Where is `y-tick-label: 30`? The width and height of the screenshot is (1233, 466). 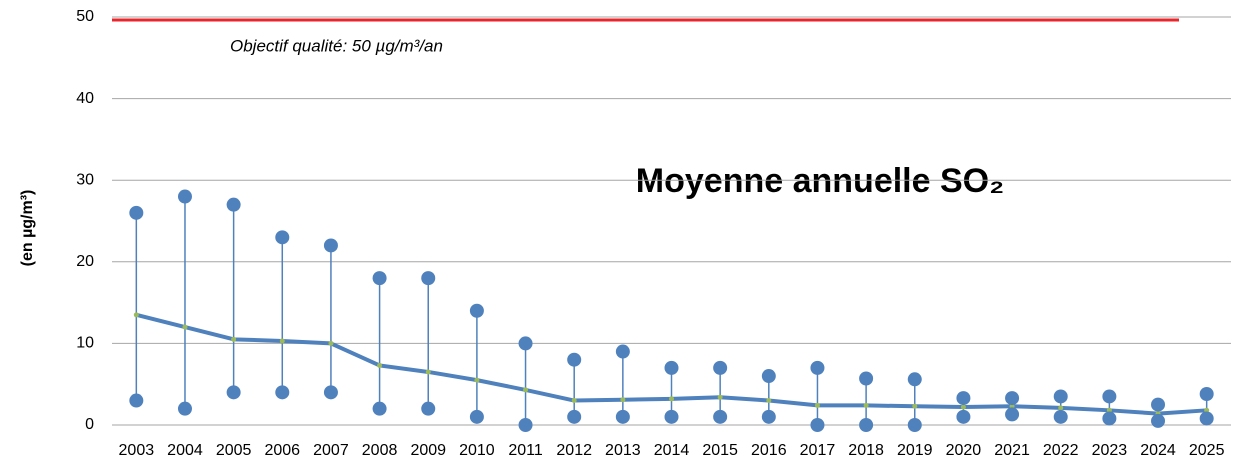
y-tick-label: 30 is located at coordinates (85, 179).